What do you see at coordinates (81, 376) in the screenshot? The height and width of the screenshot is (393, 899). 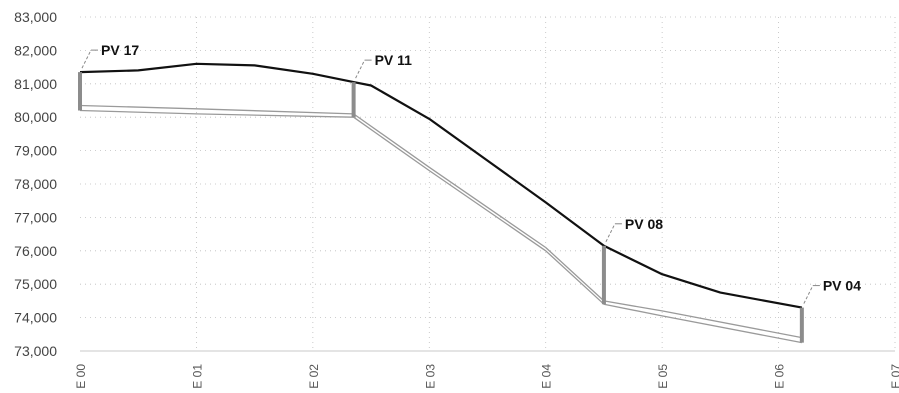 I see `x-tick-label: E 00` at bounding box center [81, 376].